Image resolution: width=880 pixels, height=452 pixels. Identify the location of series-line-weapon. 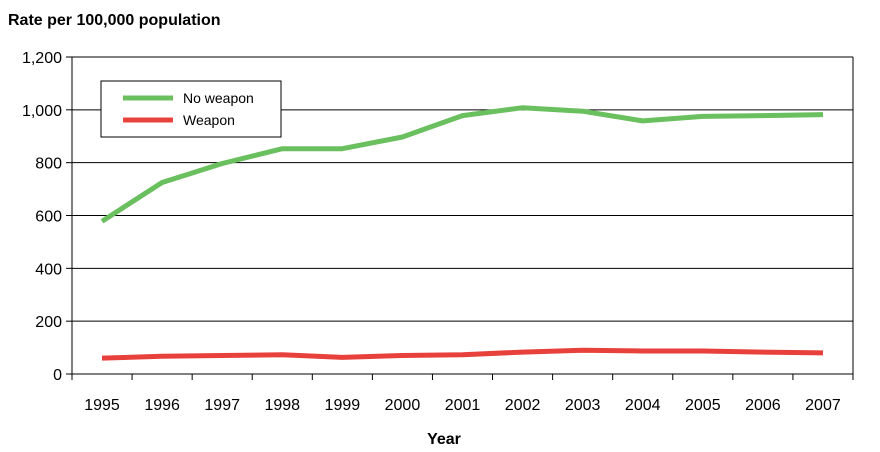
(462, 354).